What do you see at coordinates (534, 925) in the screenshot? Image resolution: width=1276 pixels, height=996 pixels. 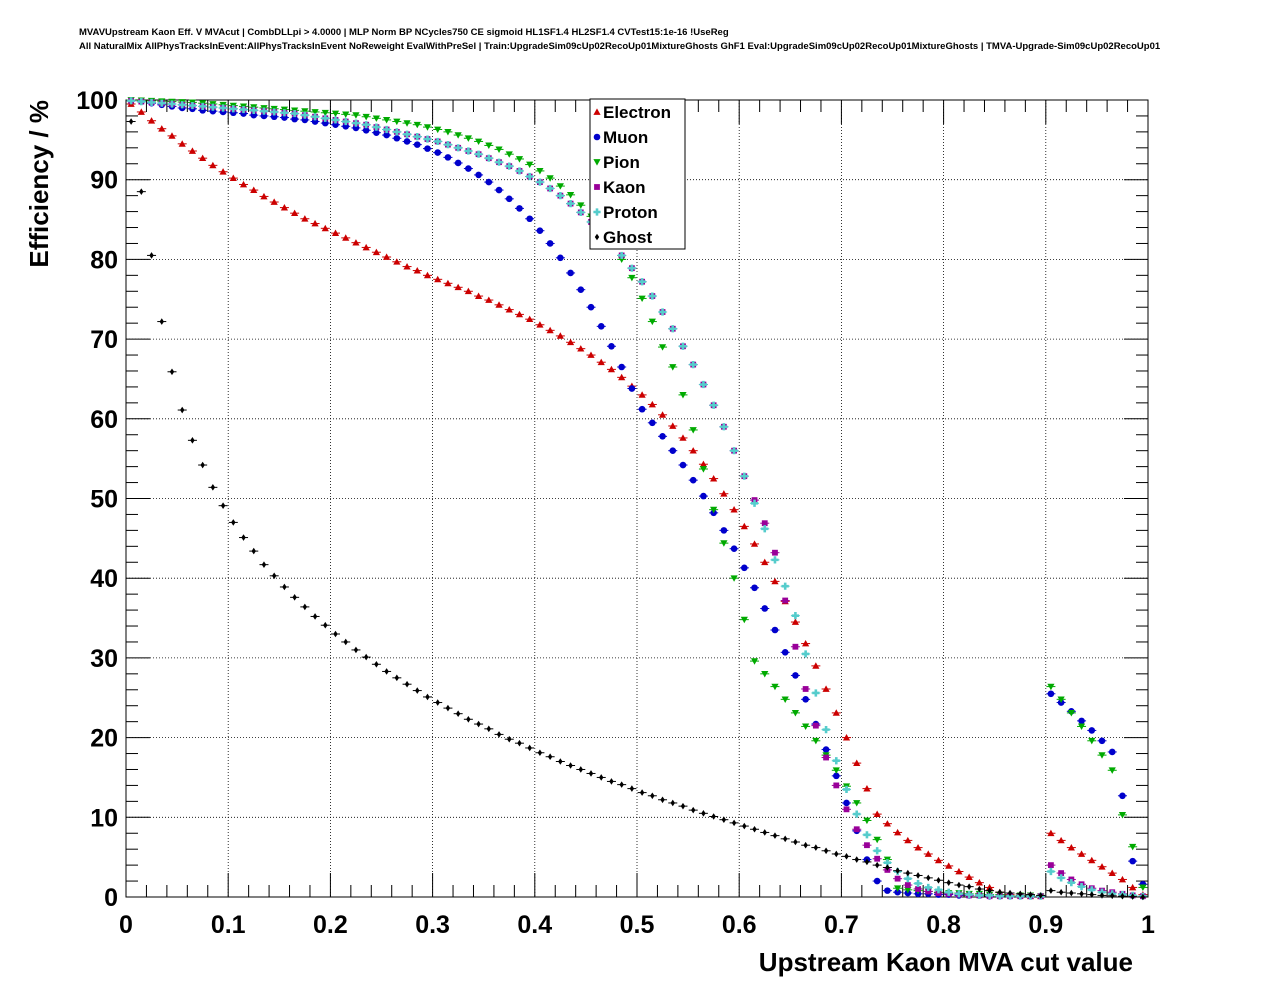 I see `x-tick-label: 0.4` at bounding box center [534, 925].